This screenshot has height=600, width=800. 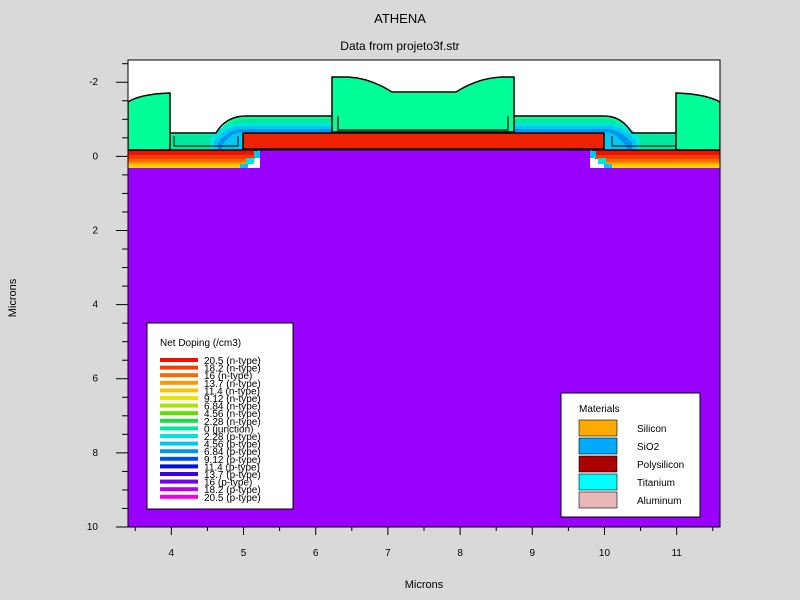 I want to click on material-legend-label: Aluminum, so click(x=659, y=501).